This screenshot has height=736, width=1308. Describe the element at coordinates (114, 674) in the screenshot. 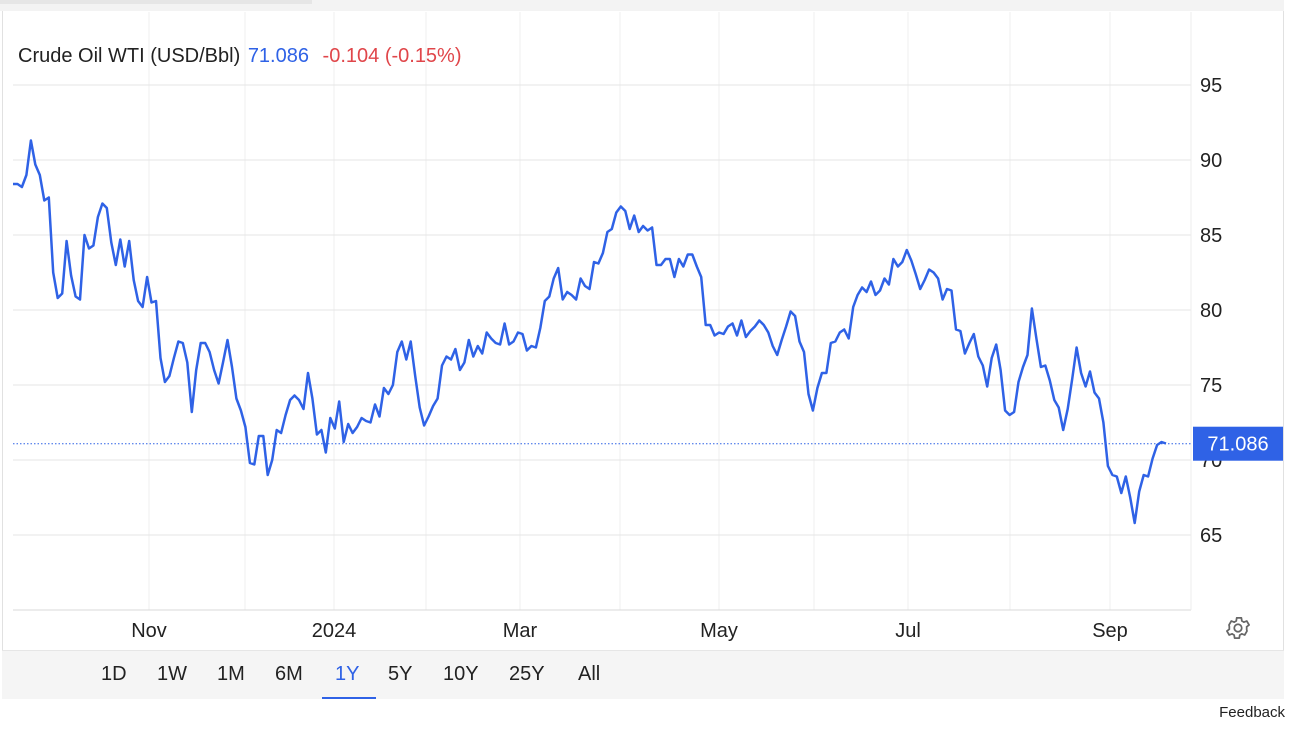

I see `period-button-1d: 1D` at that location.